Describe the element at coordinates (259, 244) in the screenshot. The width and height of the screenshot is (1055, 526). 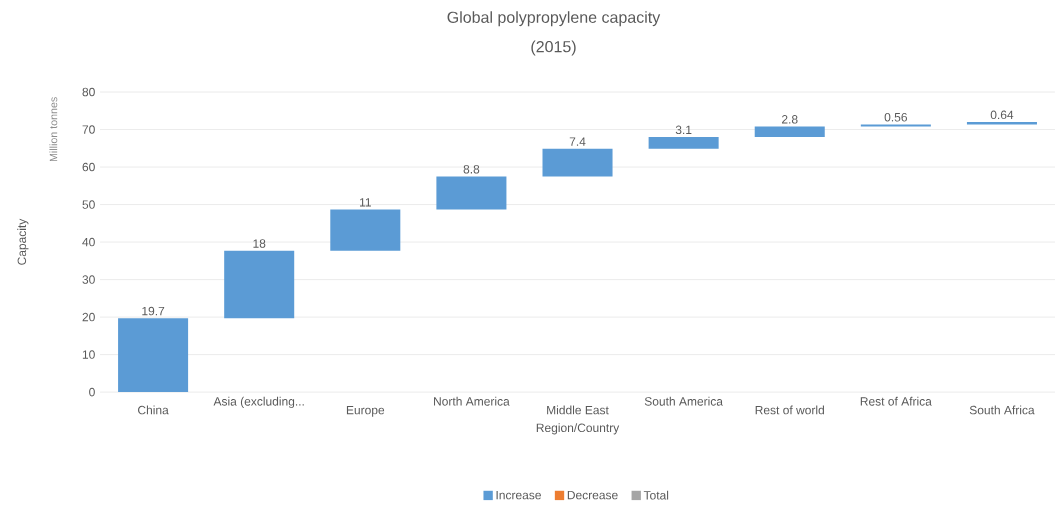
I see `data-label: 18` at that location.